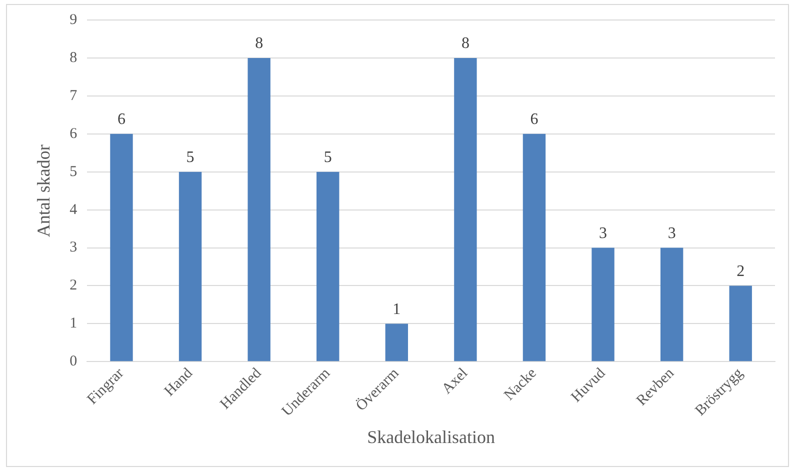  Describe the element at coordinates (74, 20) in the screenshot. I see `y-tick-label: 9` at that location.